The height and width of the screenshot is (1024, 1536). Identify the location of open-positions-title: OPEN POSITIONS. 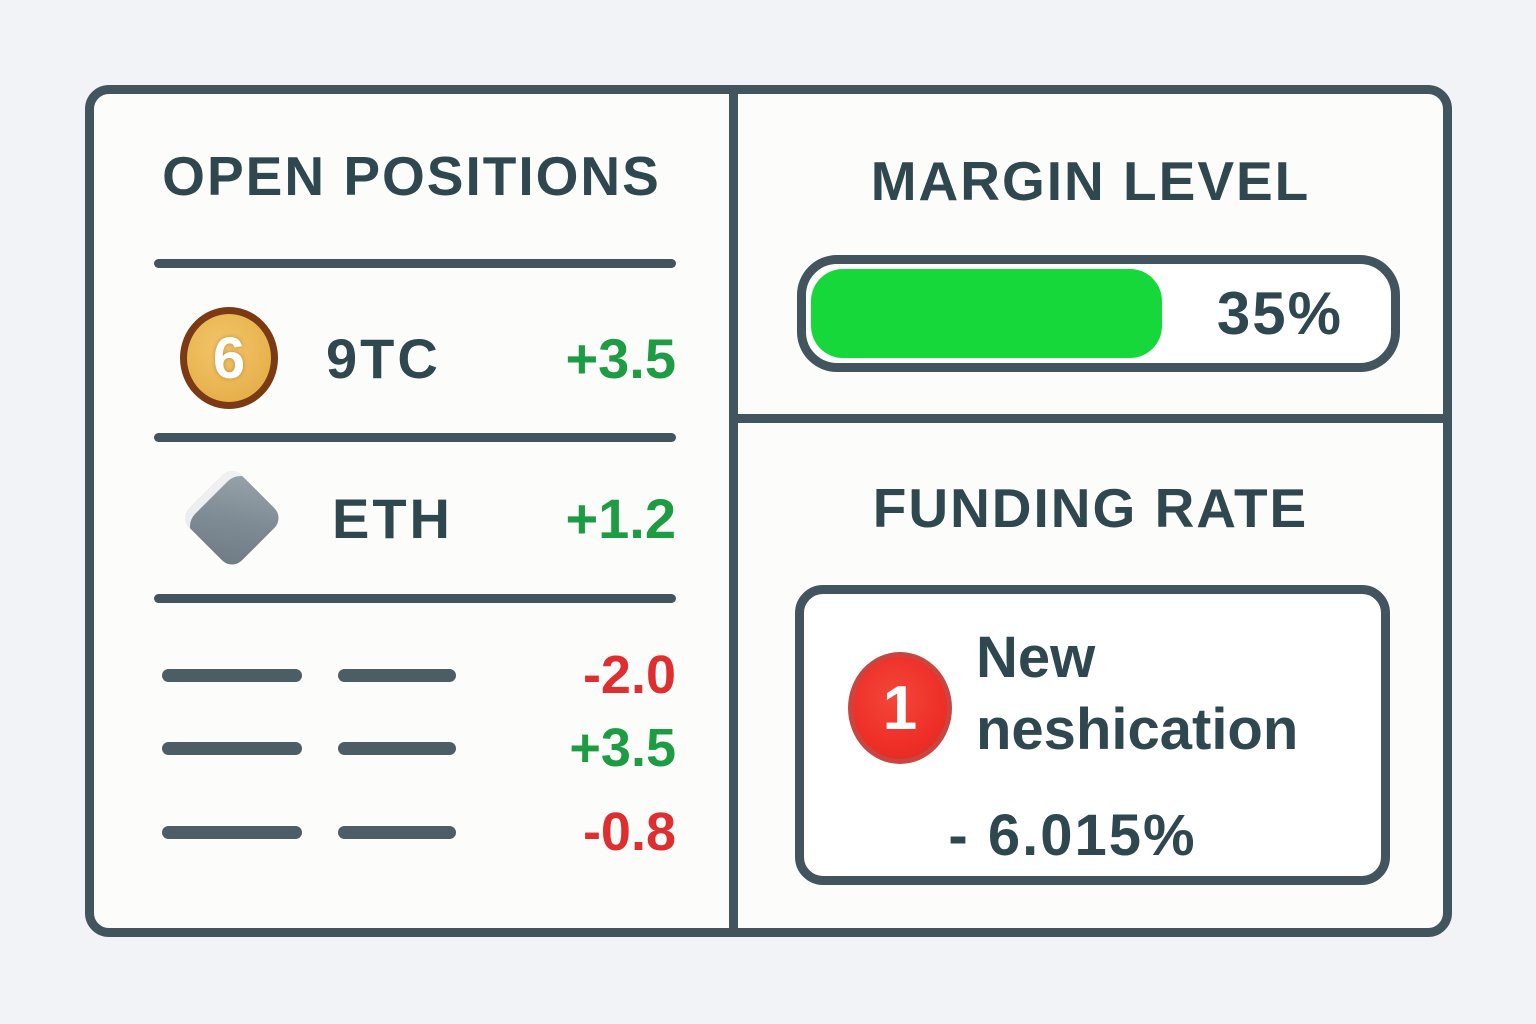
(411, 176).